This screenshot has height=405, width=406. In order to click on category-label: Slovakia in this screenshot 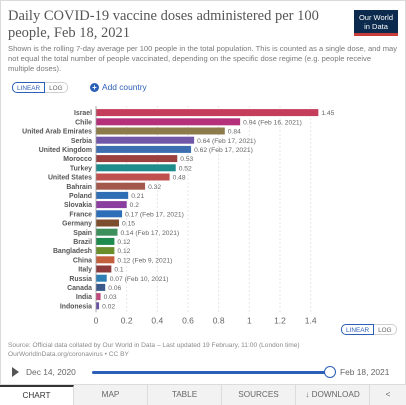, I will do `click(78, 205)`.